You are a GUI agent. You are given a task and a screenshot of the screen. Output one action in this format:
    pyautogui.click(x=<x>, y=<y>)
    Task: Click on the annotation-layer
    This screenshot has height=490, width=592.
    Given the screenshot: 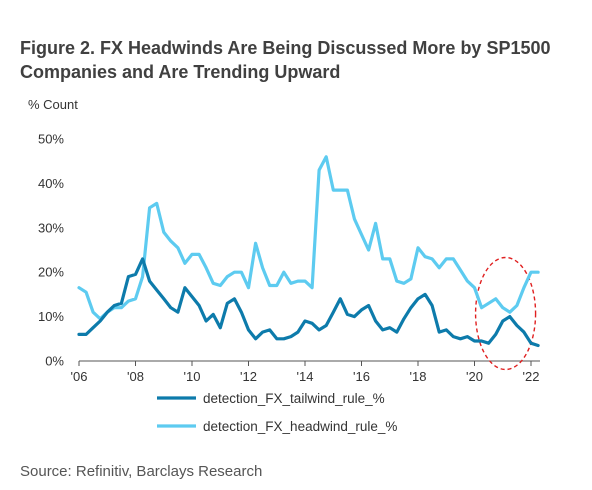 What is the action you would take?
    pyautogui.click(x=505, y=313)
    